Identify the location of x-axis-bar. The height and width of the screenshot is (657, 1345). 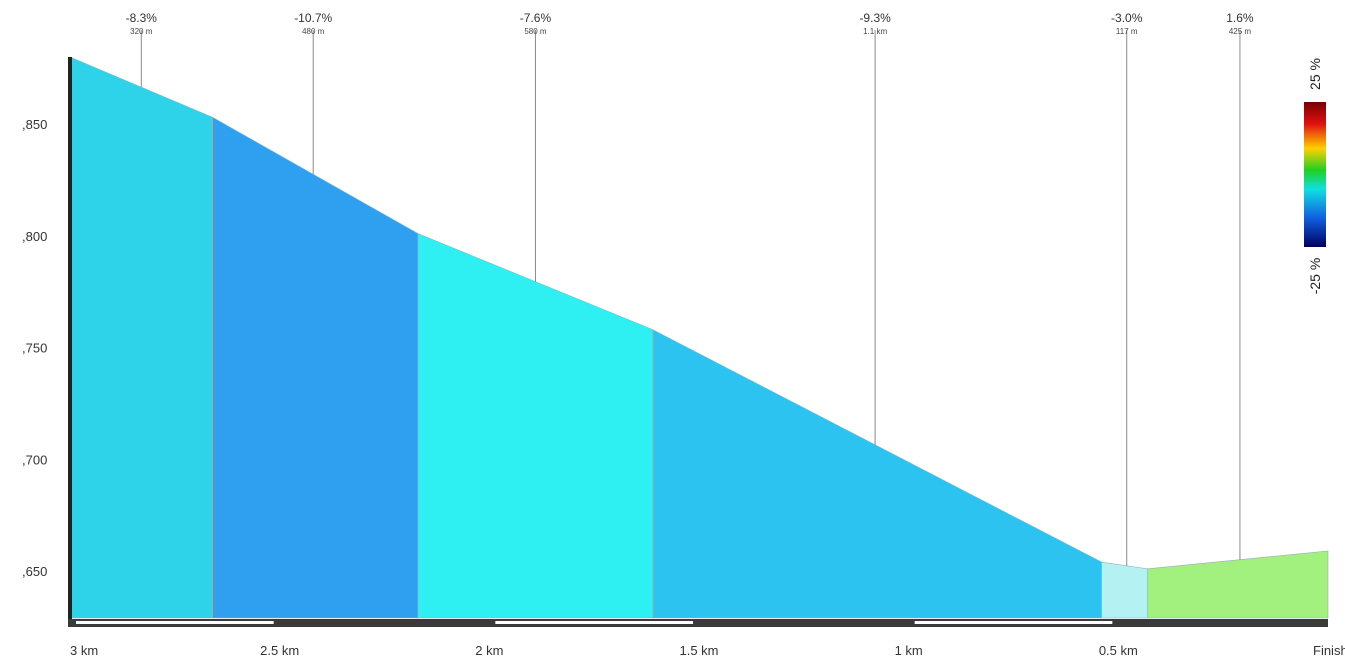
(698, 623).